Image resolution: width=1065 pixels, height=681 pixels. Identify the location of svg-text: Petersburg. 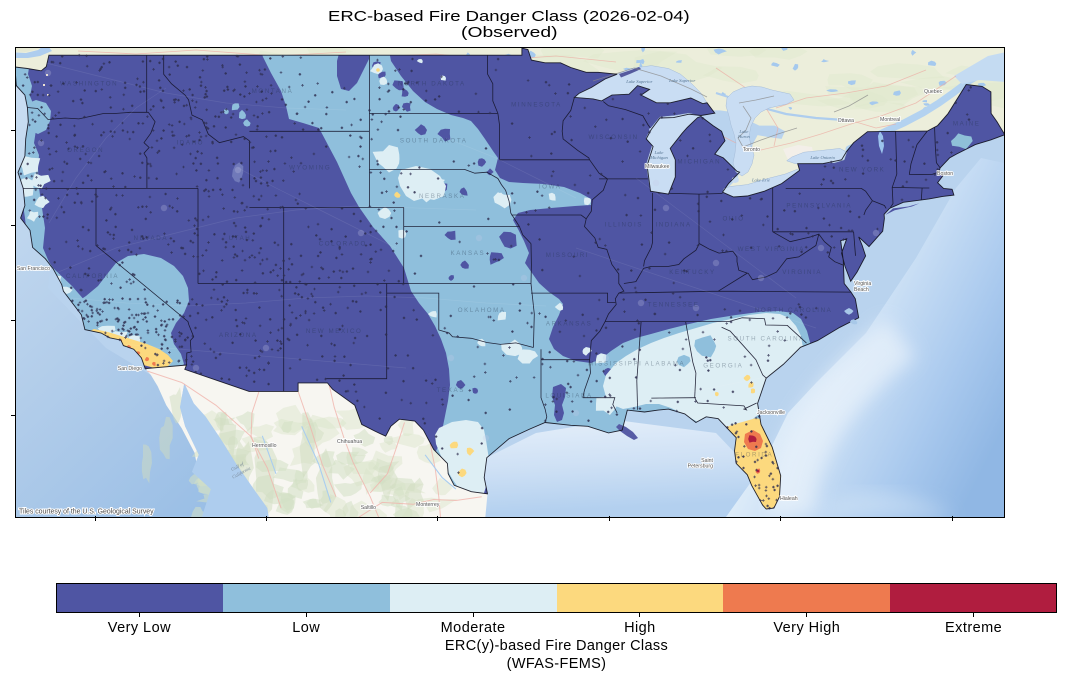
(700, 467).